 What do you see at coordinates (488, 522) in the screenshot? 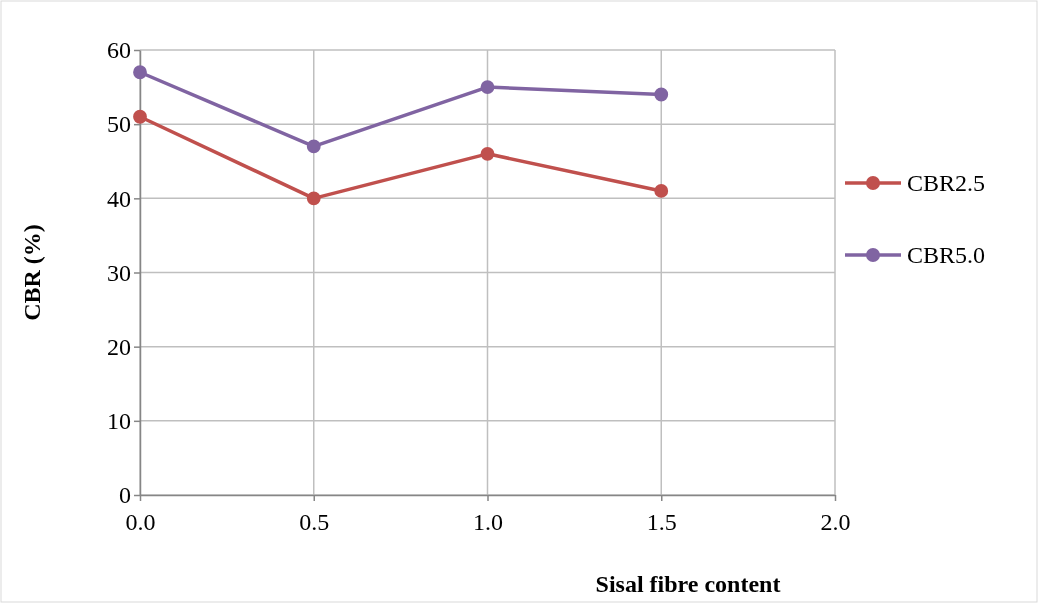
I see `x-tick-label: 1.0` at bounding box center [488, 522].